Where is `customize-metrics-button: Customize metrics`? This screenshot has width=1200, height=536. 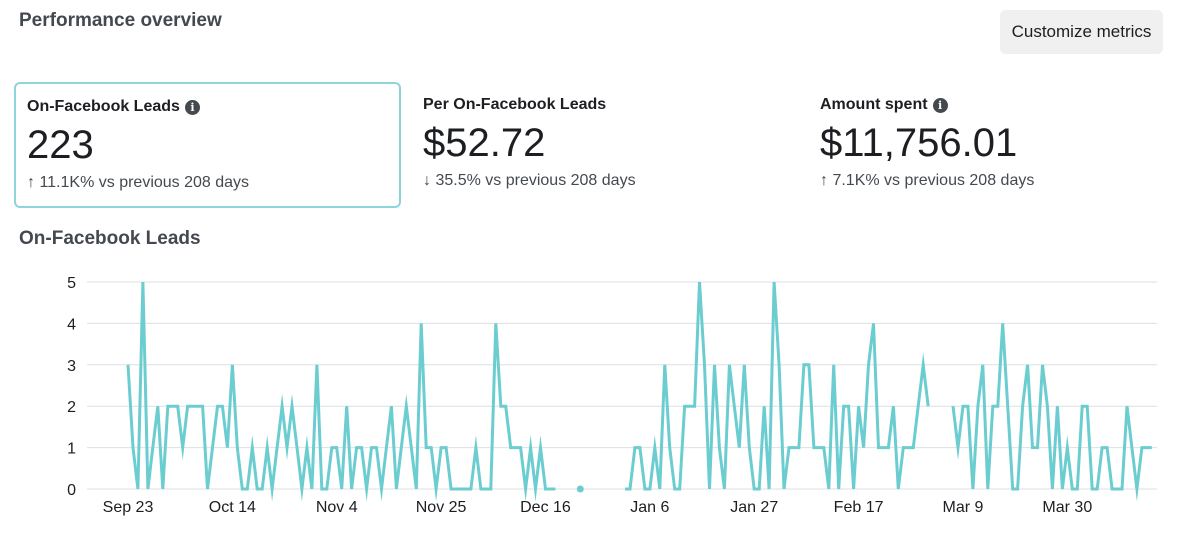
customize-metrics-button: Customize metrics is located at coordinates (1081, 32).